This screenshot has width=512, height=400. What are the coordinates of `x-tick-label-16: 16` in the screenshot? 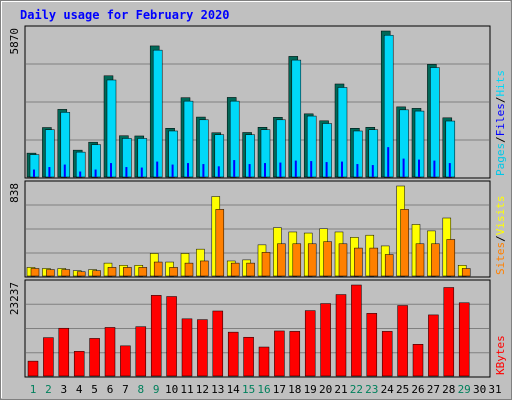 It's located at (263, 389).